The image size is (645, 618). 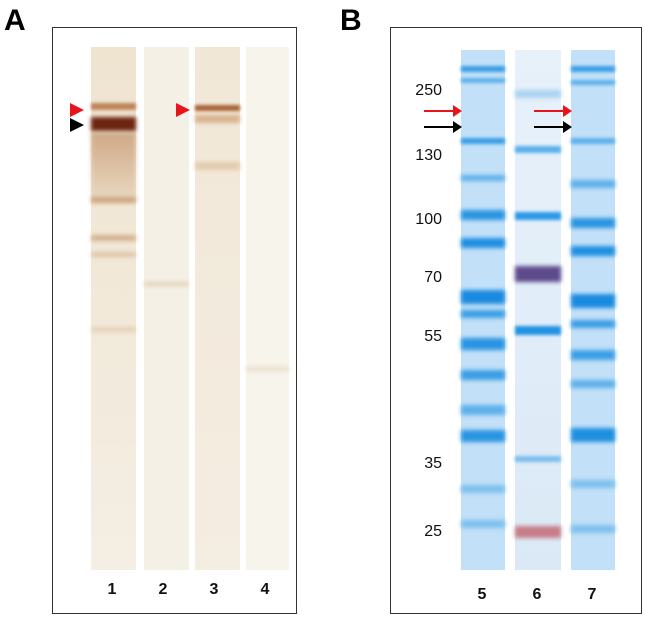 I want to click on lane-number-2: 2, so click(x=163, y=590).